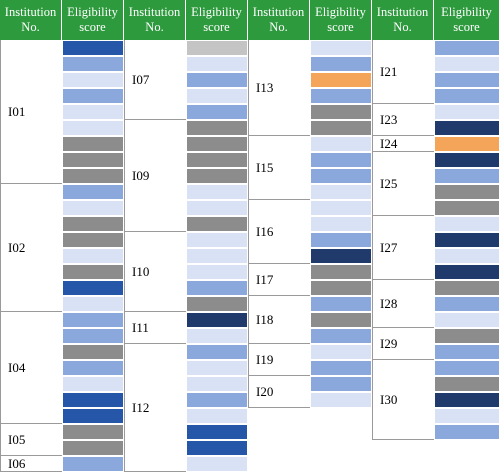 This screenshot has width=500, height=472. What do you see at coordinates (155, 176) in the screenshot?
I see `institution-cell: I09` at bounding box center [155, 176].